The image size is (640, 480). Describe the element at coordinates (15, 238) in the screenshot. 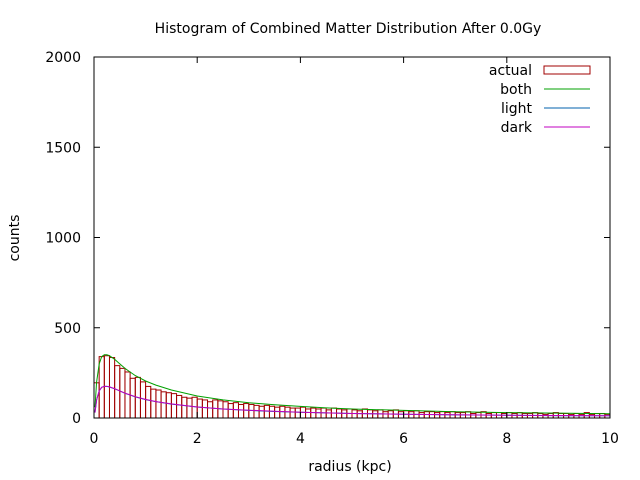

I see `y-axis-label: counts` at that location.